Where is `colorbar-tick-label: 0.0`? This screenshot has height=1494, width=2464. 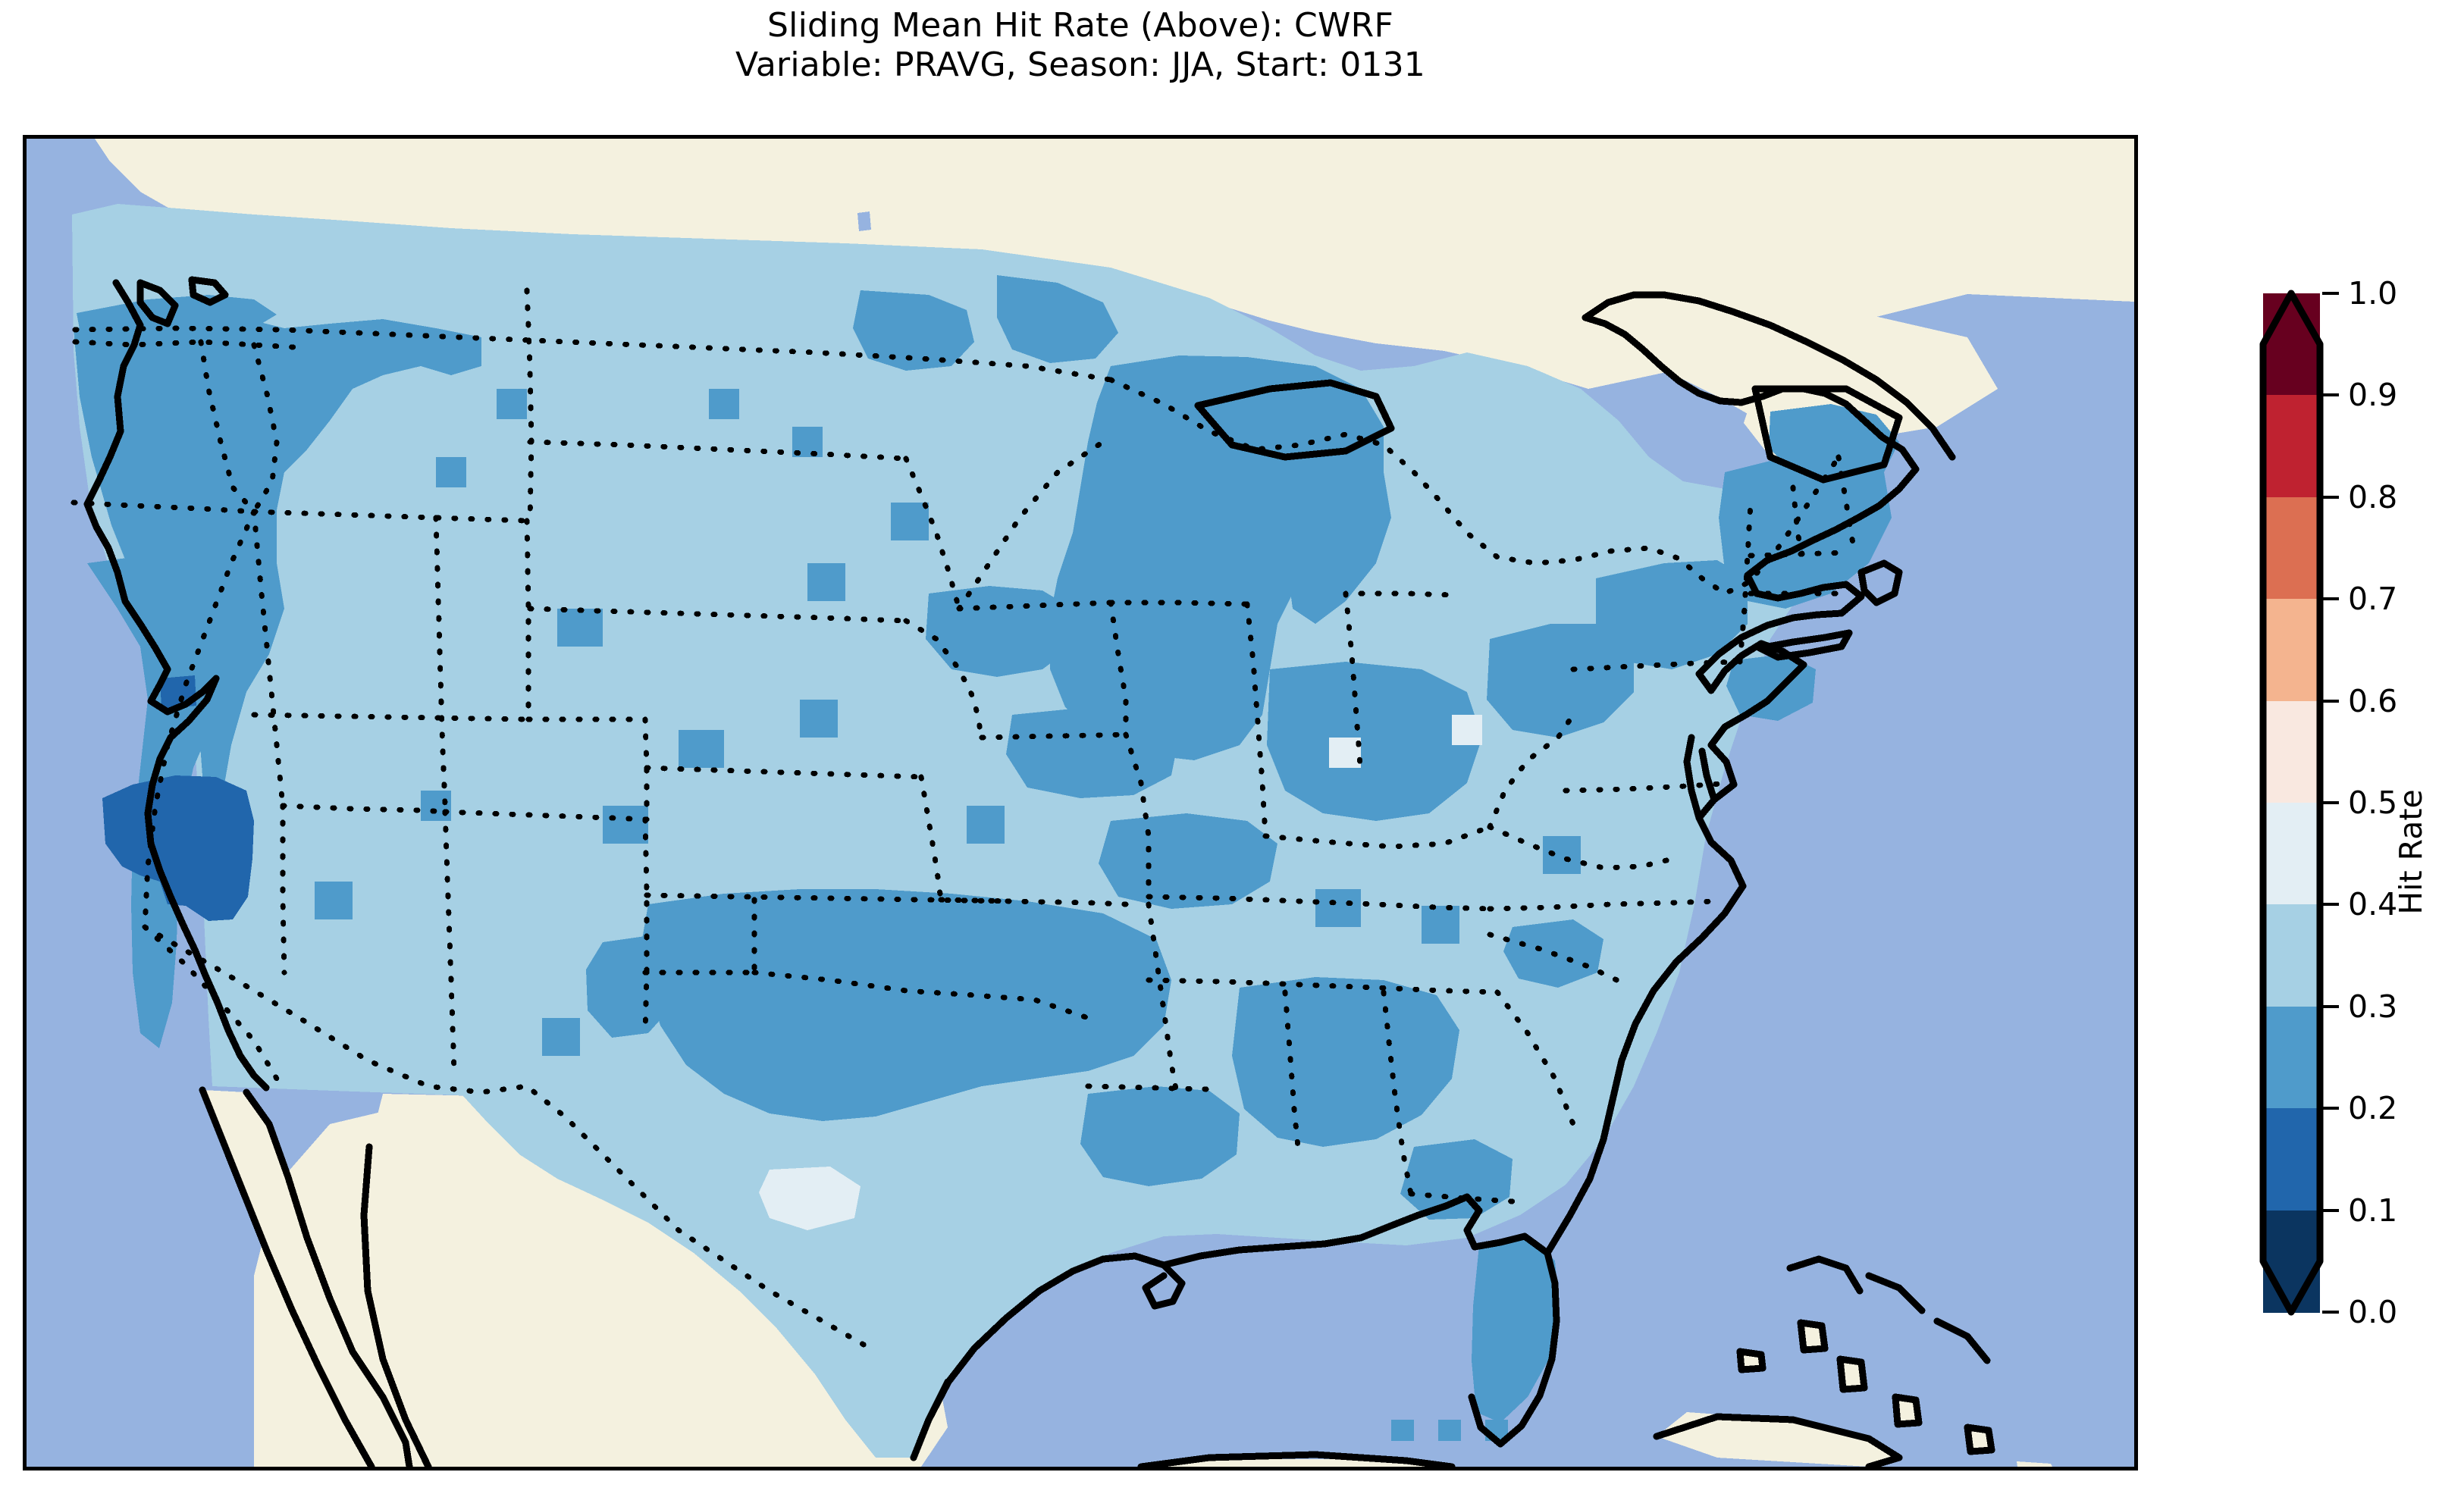 colorbar-tick-label: 0.0 is located at coordinates (2373, 1312).